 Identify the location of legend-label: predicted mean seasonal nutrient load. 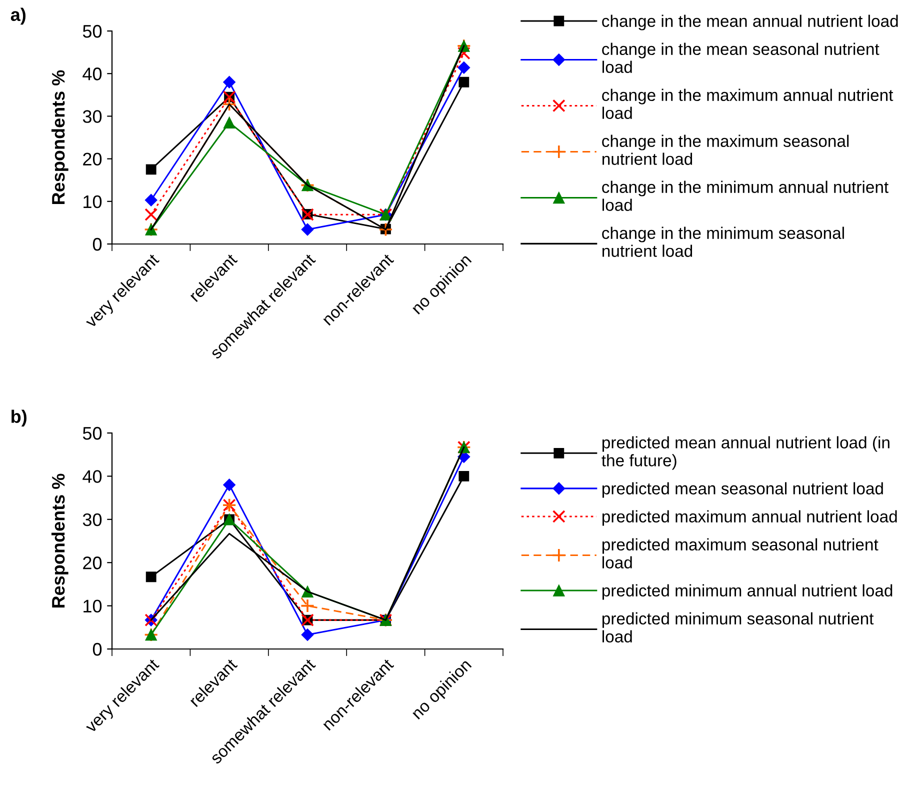
(742, 490).